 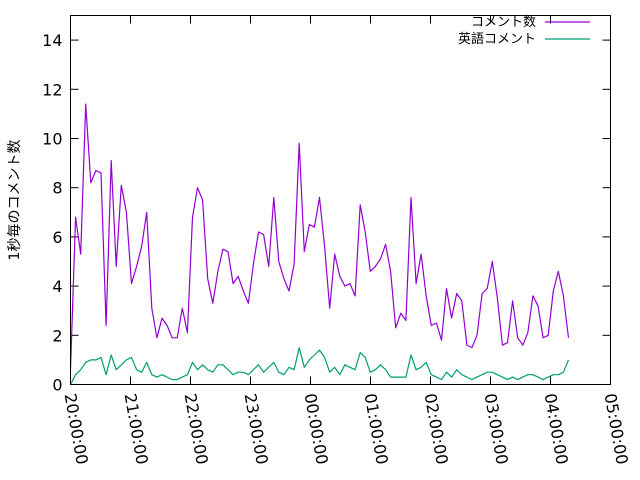 What do you see at coordinates (436, 429) in the screenshot?
I see `x-tick-label: 02:00:00` at bounding box center [436, 429].